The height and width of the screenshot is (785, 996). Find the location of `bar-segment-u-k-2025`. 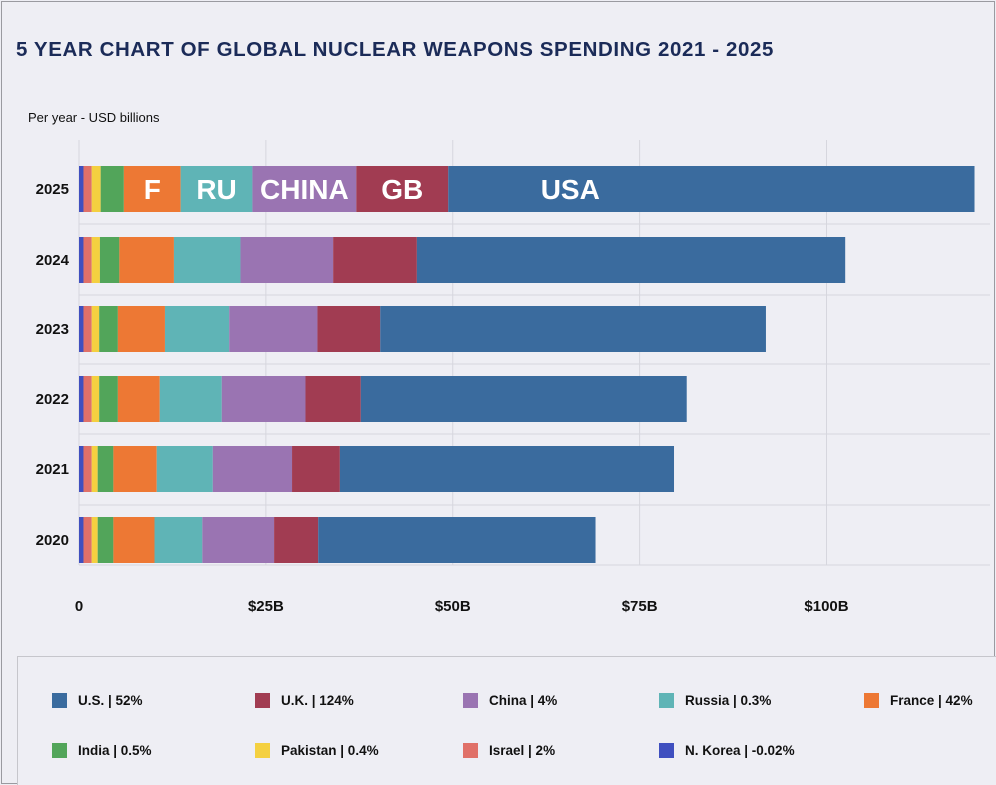

bar-segment-u-k-2025 is located at coordinates (402, 189).